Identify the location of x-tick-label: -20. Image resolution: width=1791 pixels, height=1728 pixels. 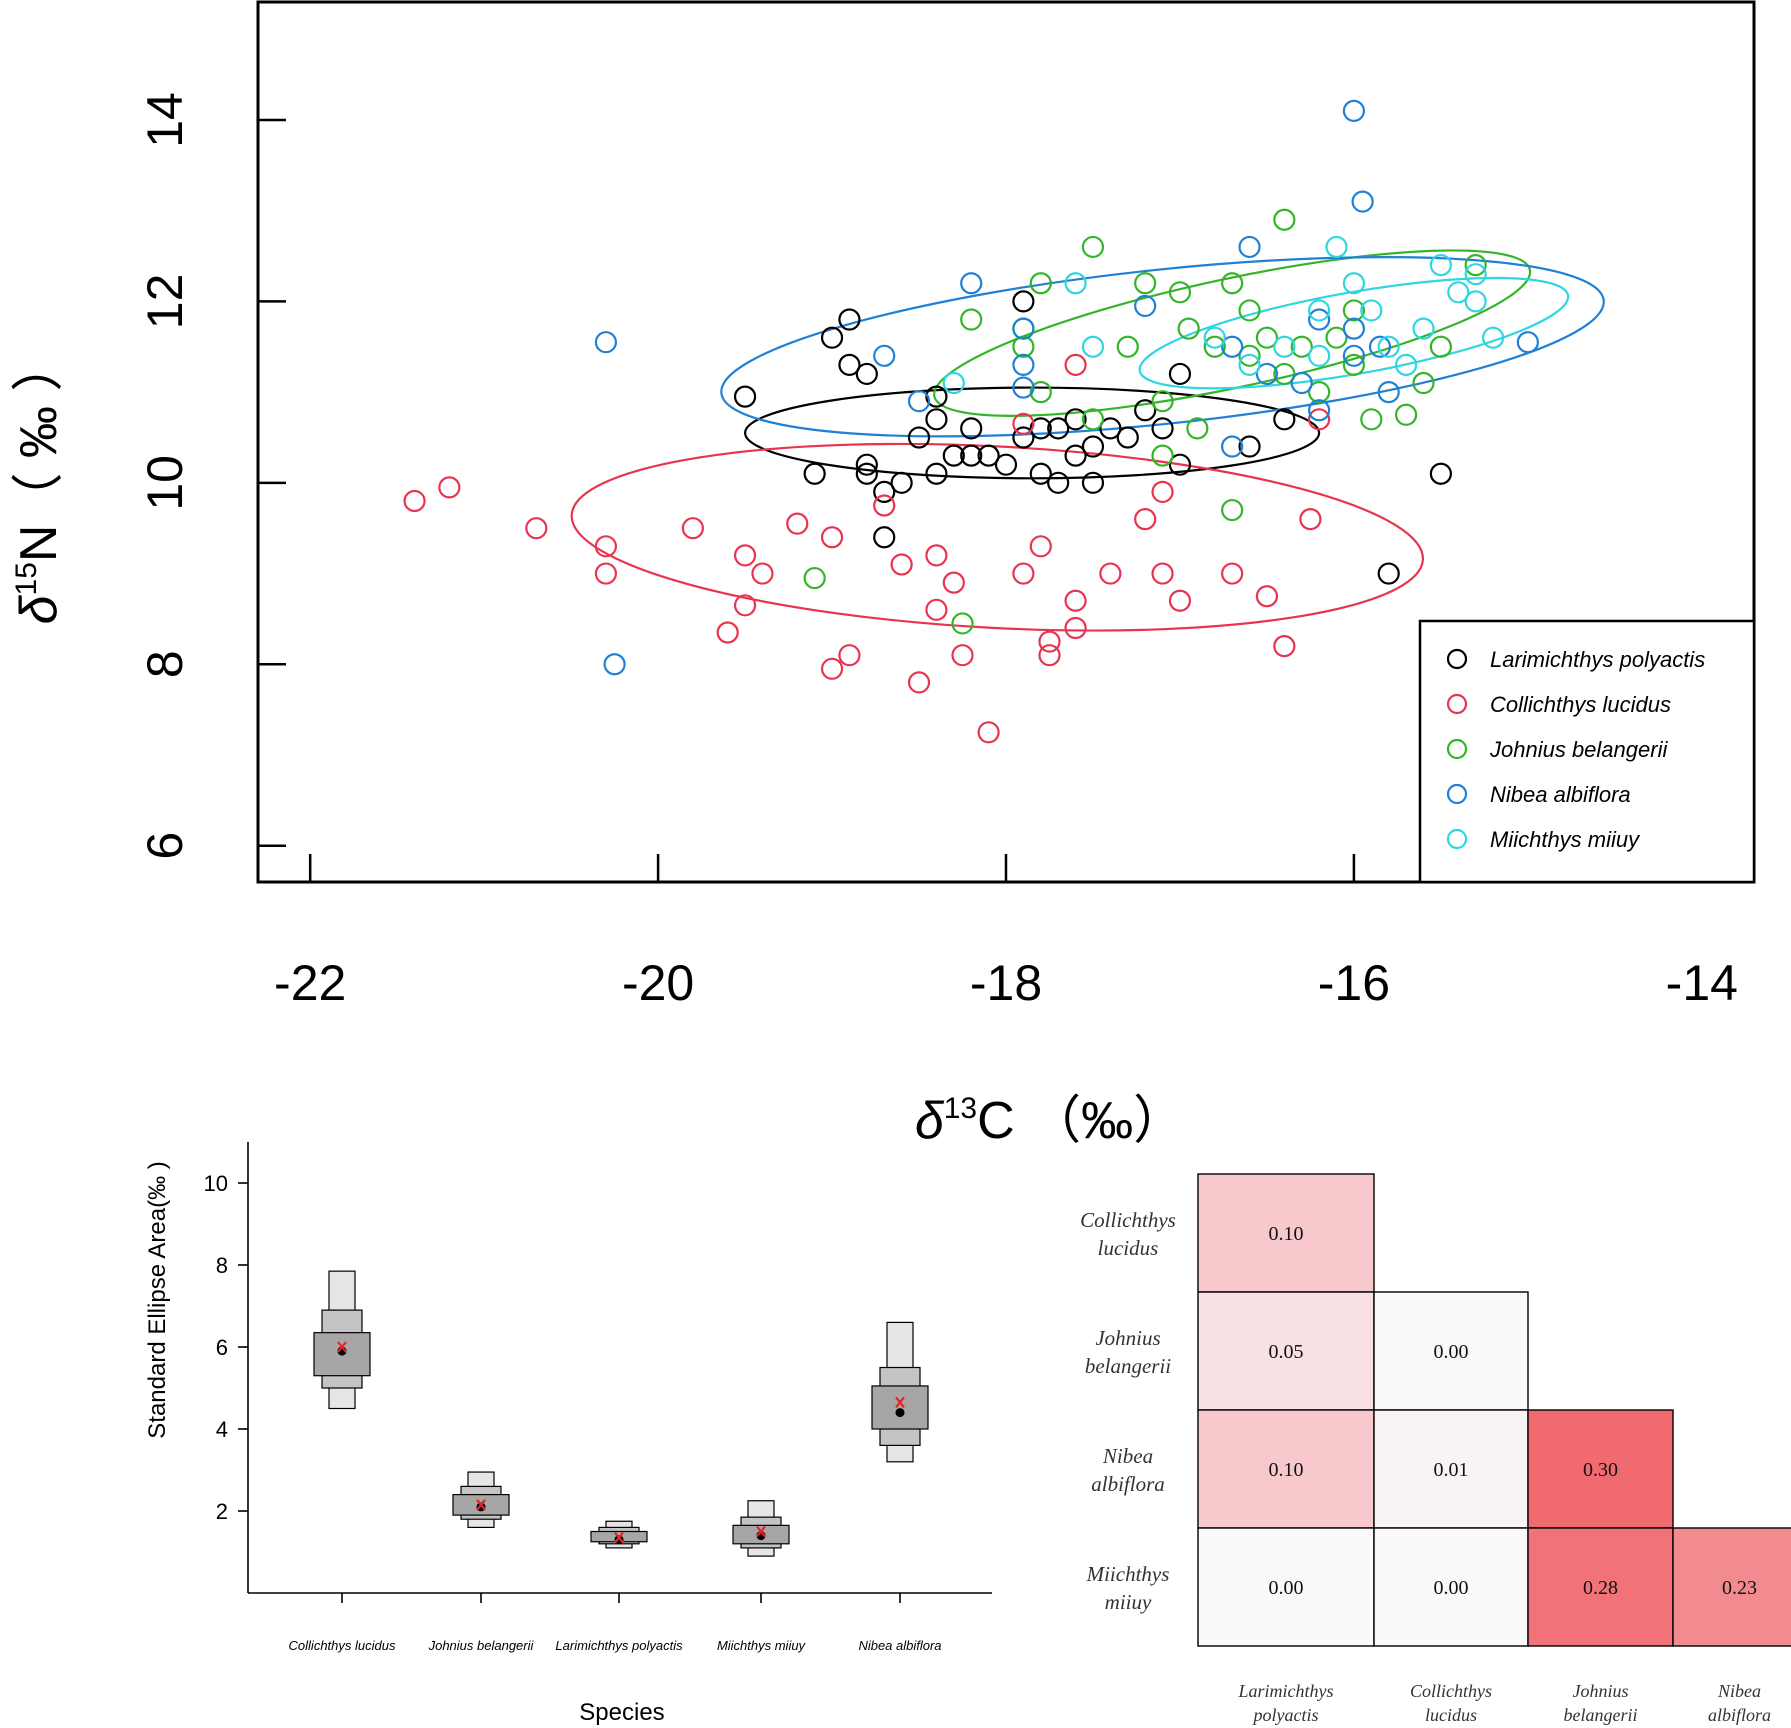
(658, 983).